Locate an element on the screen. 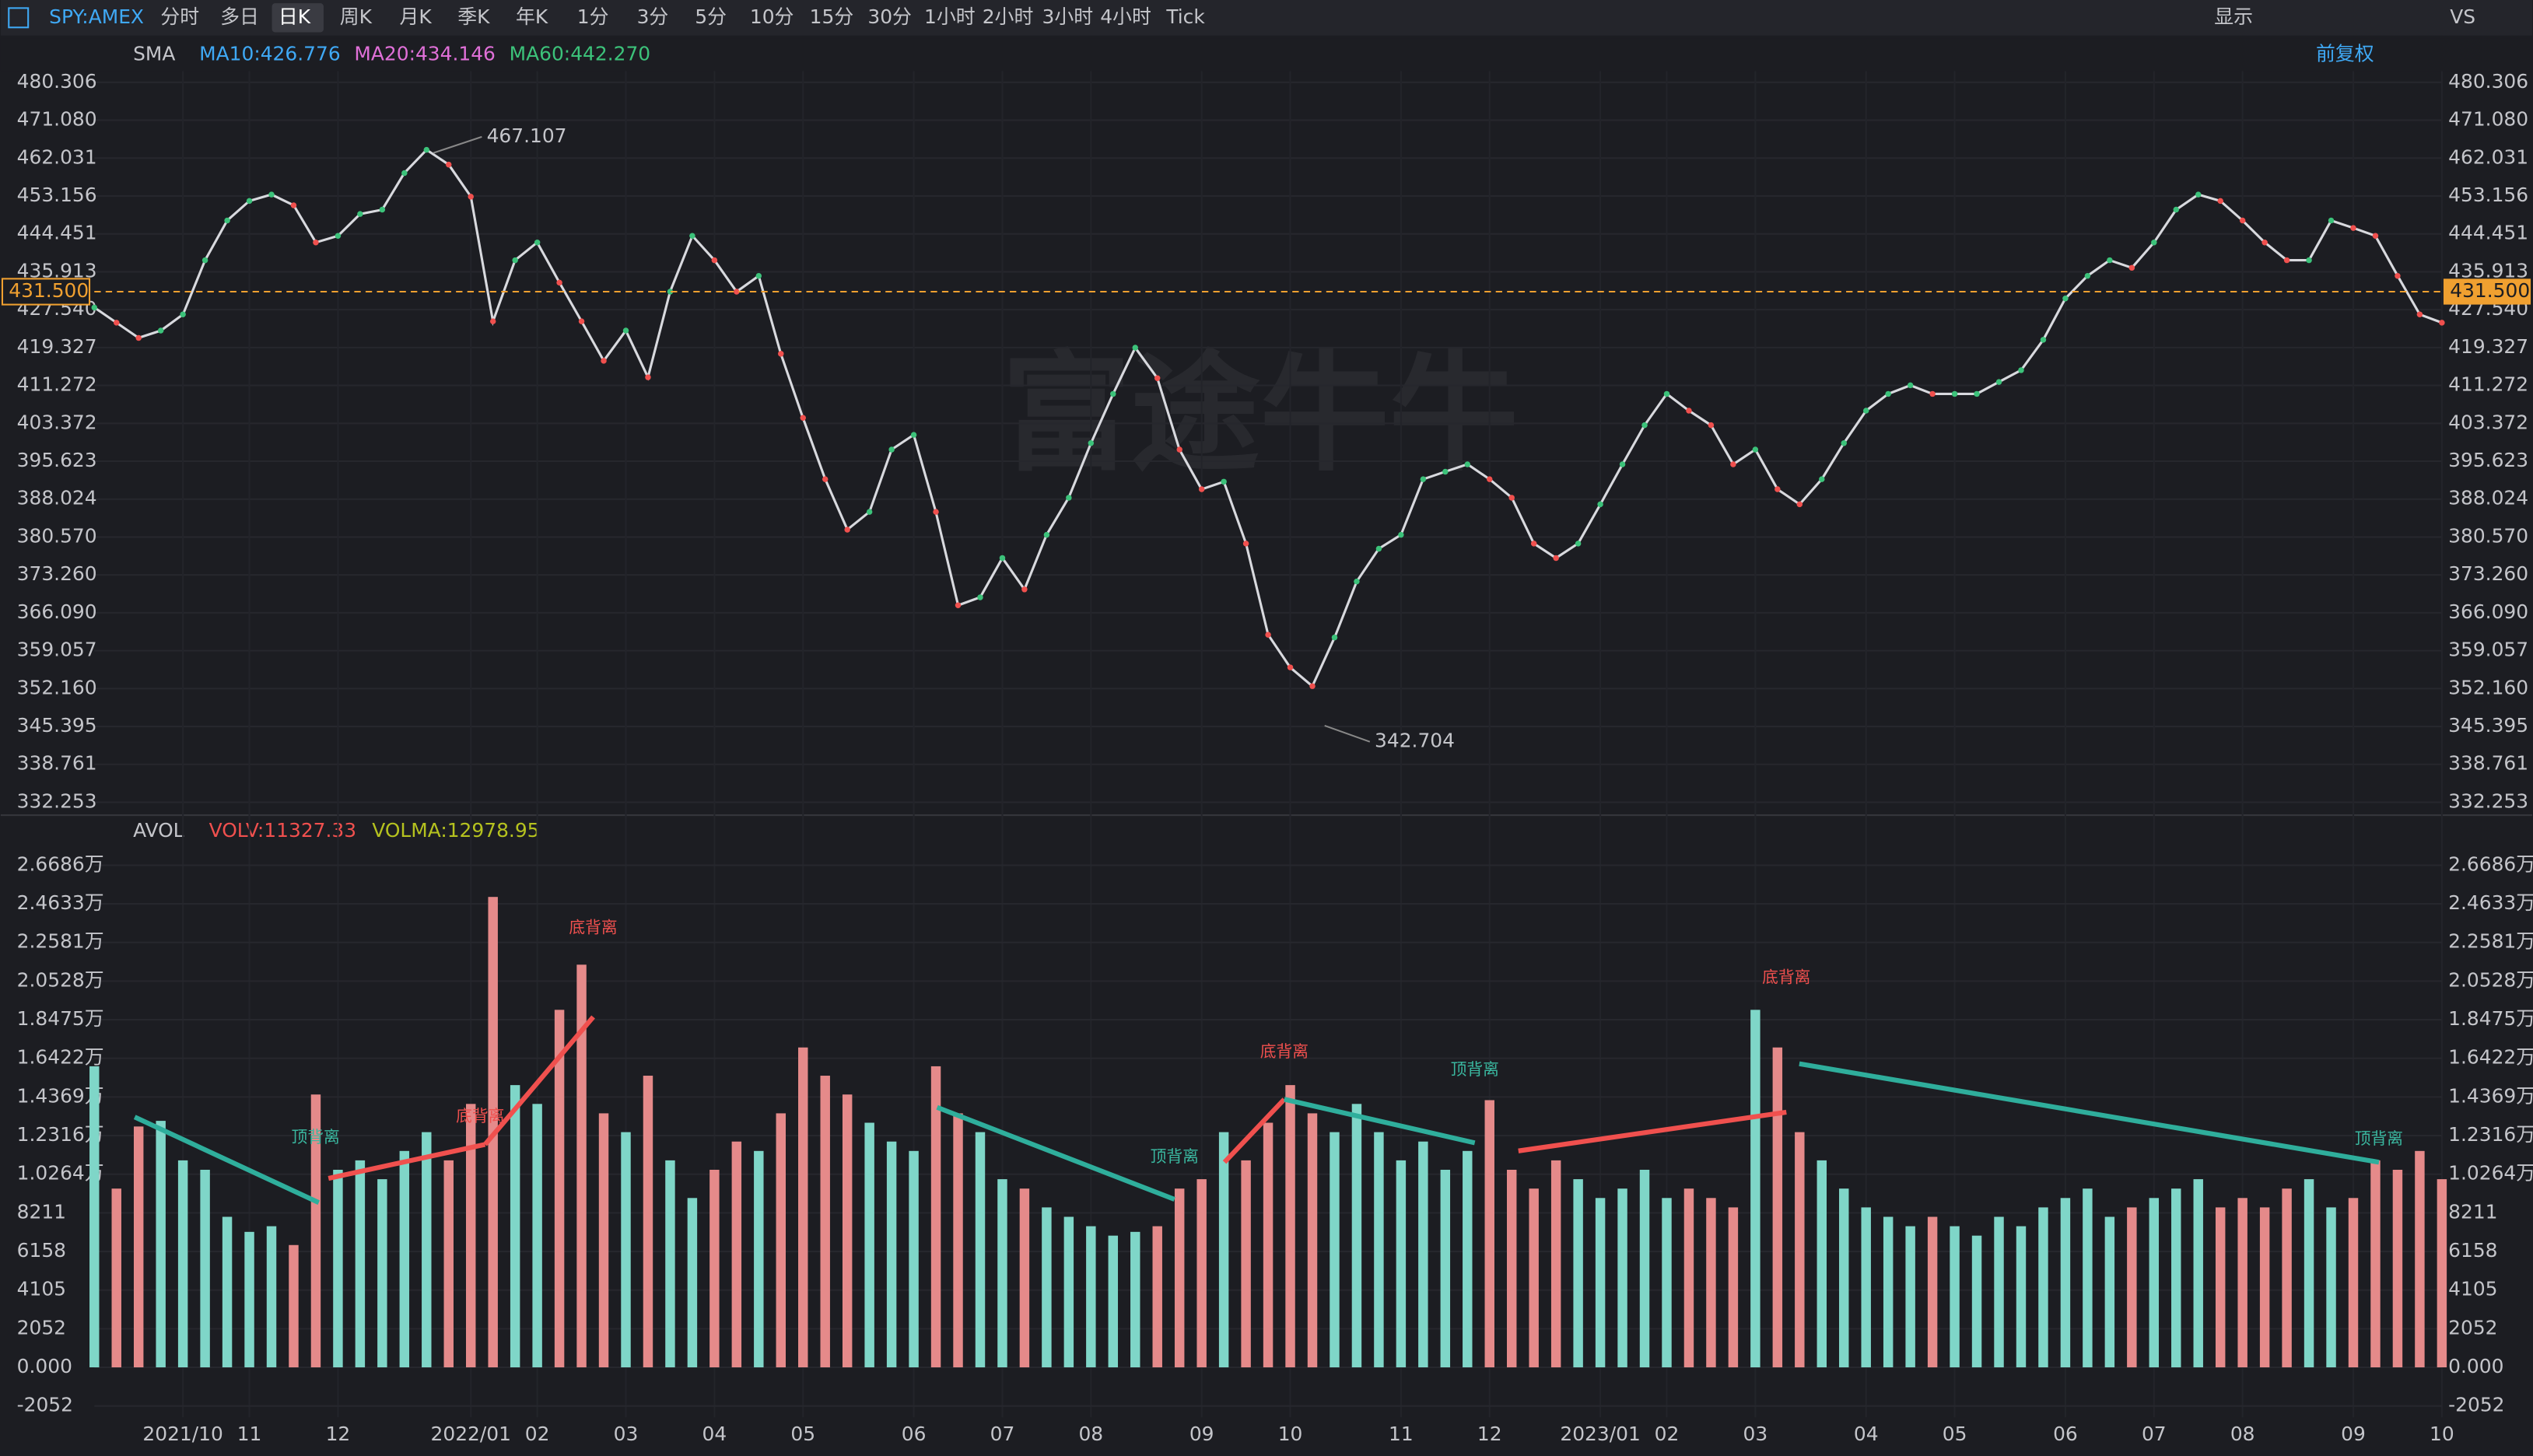 This screenshot has height=1456, width=2533. y-tick-label: 388.024 is located at coordinates (2488, 498).